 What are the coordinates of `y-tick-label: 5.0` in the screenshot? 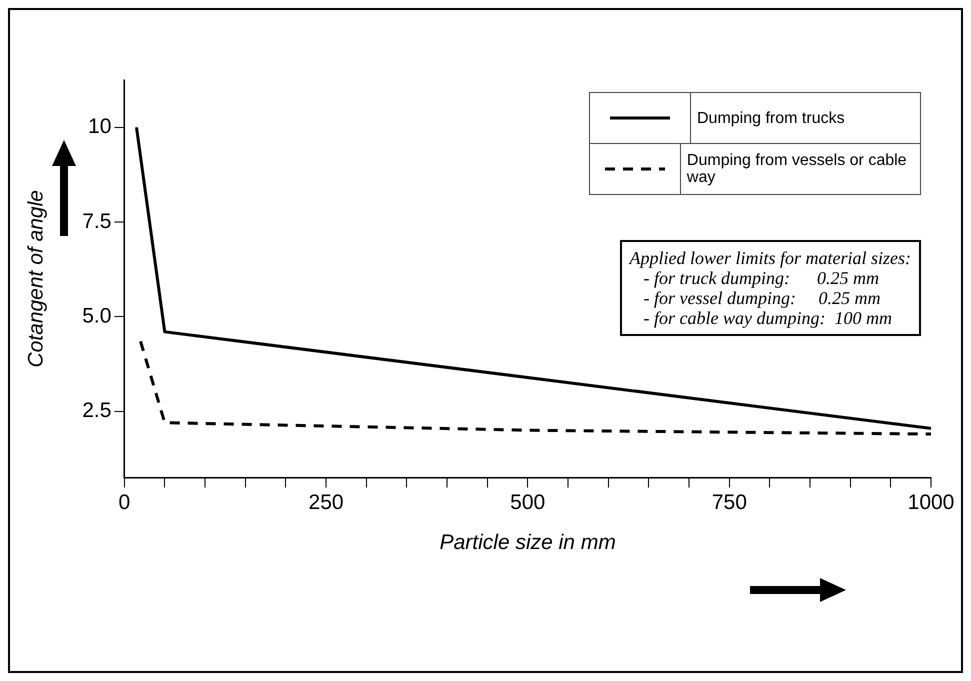 It's located at (97, 316).